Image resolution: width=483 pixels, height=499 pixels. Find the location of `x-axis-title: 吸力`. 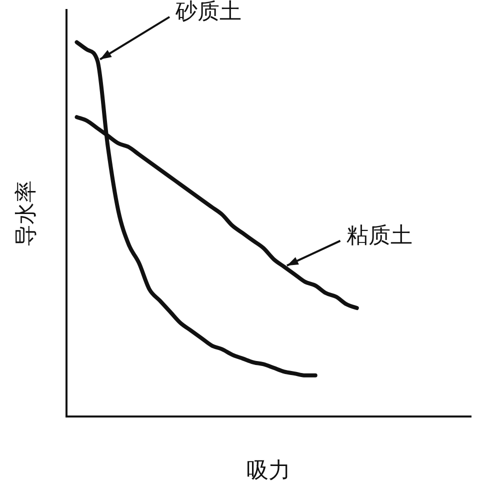

x-axis-title: 吸力 is located at coordinates (268, 471).